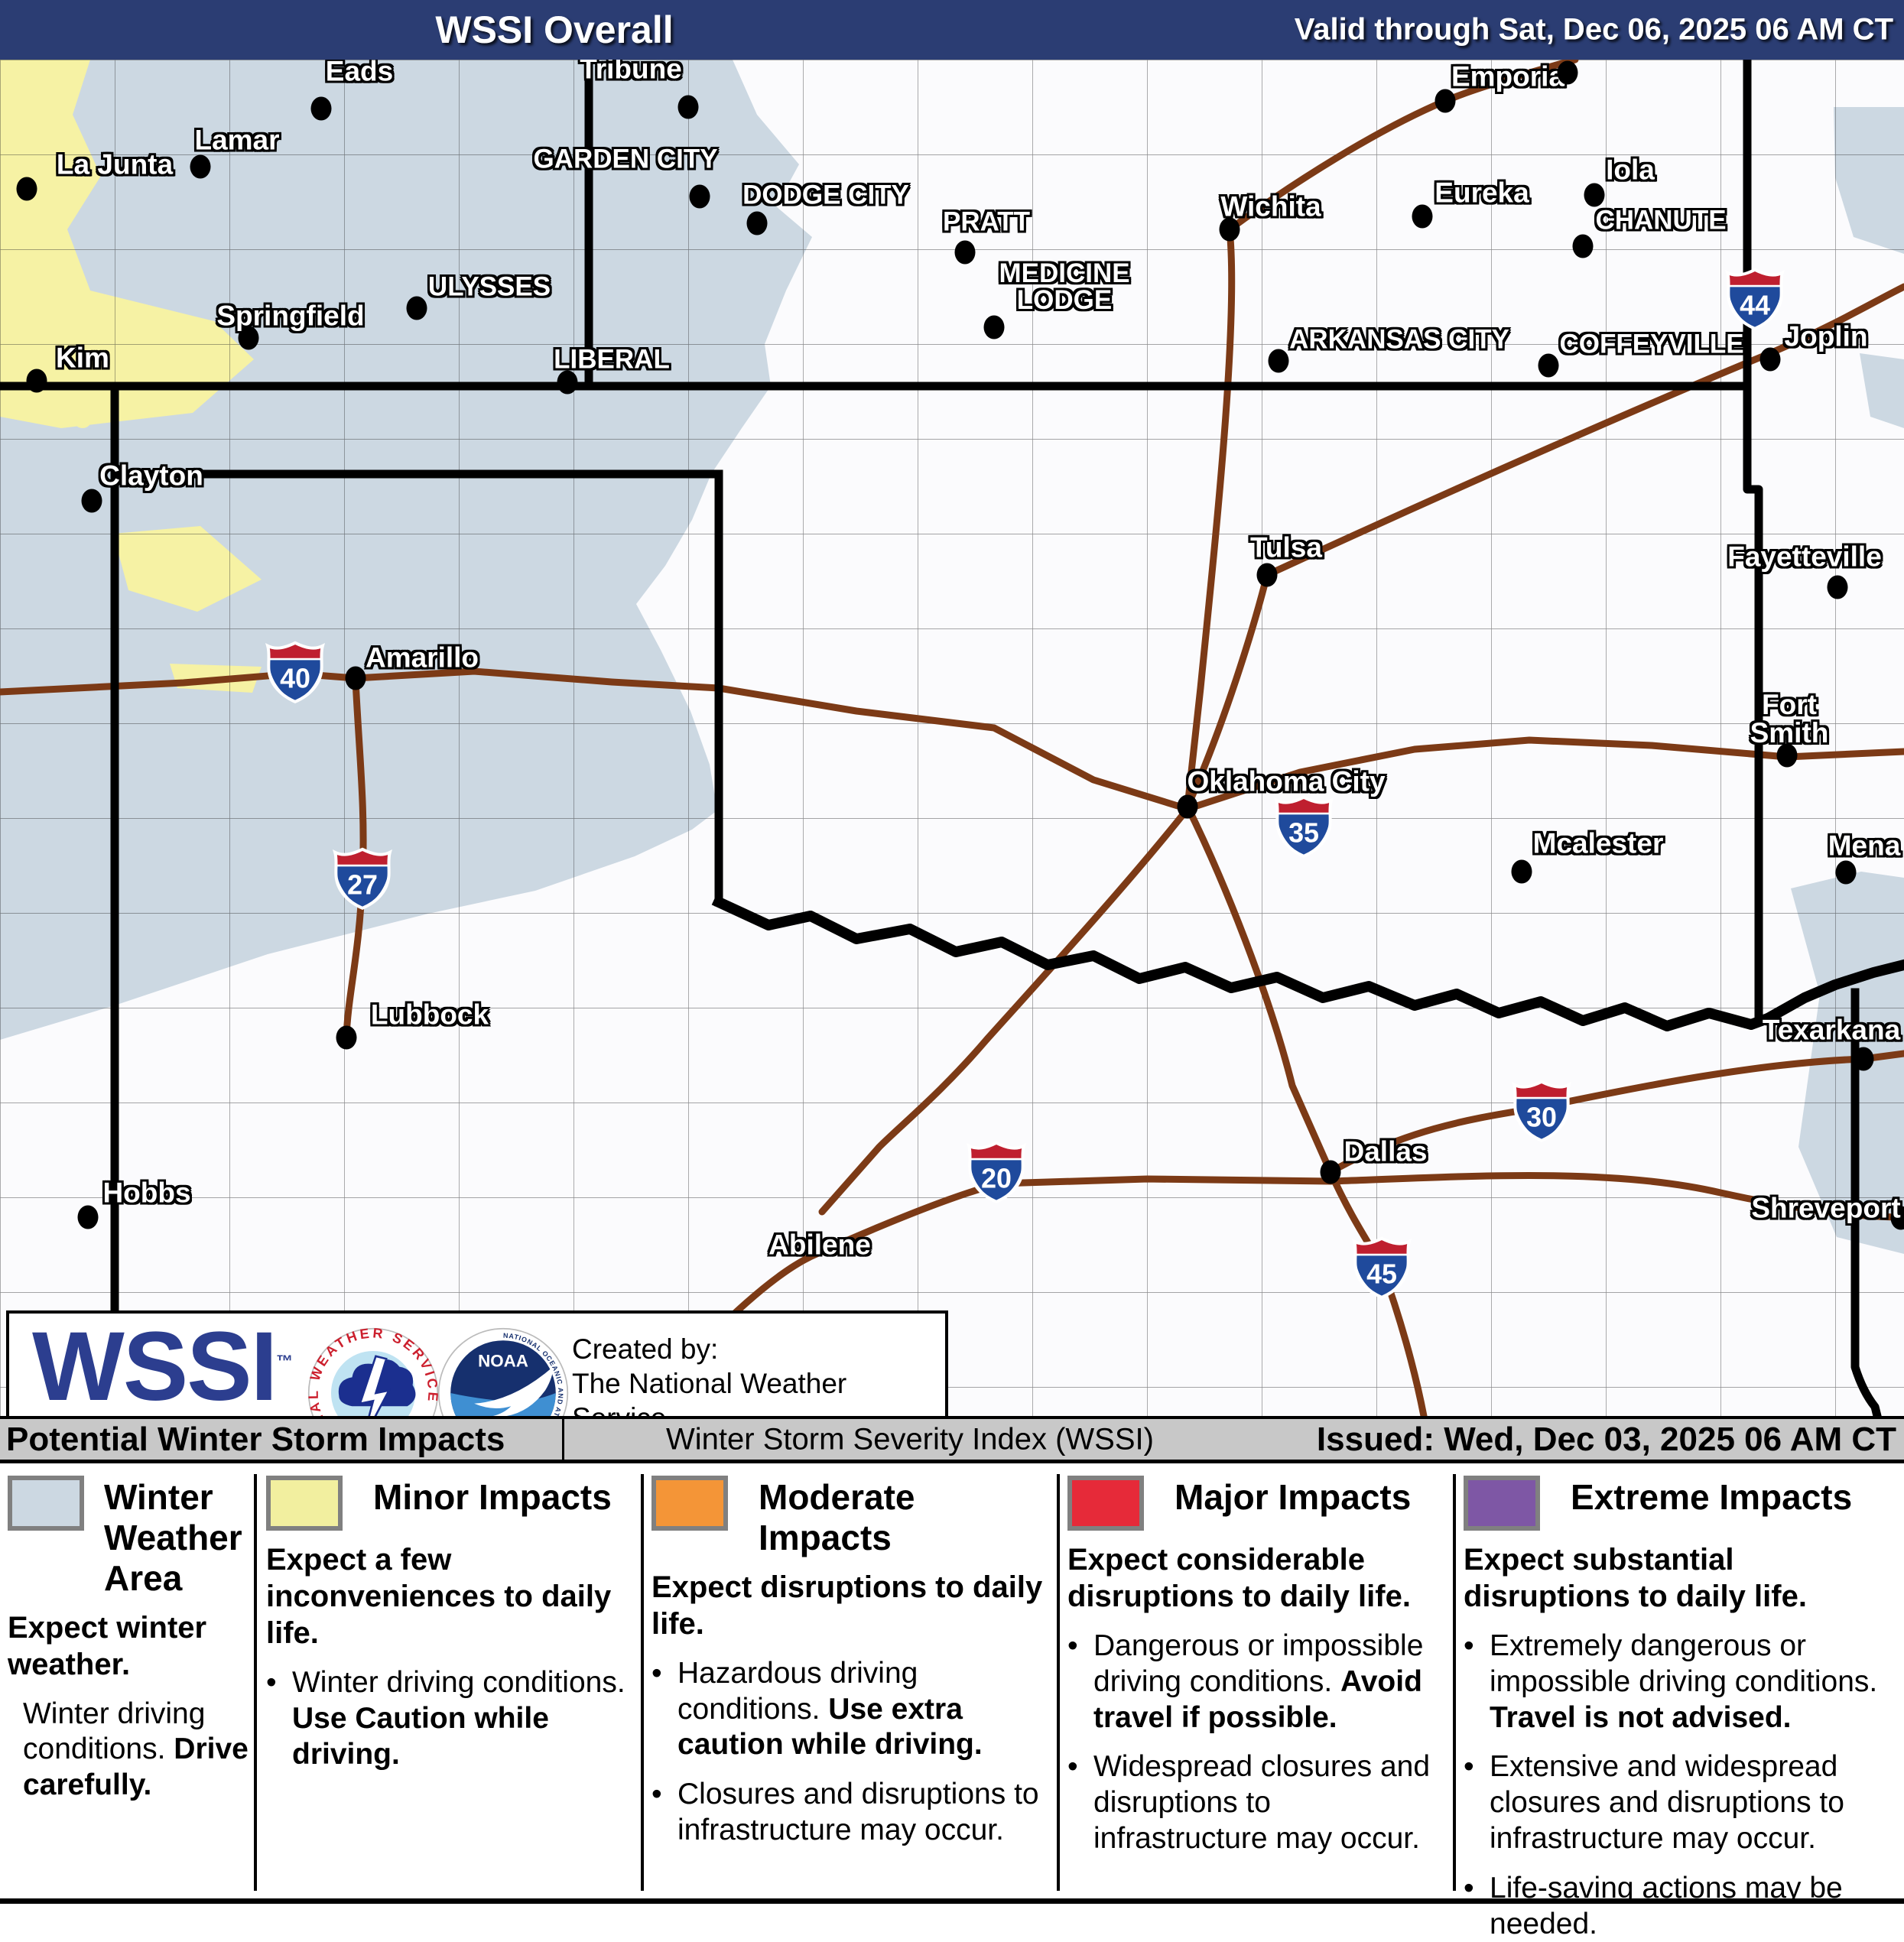  What do you see at coordinates (850, 1605) in the screenshot?
I see `legend-intro: Expect disruptions to daily life.` at bounding box center [850, 1605].